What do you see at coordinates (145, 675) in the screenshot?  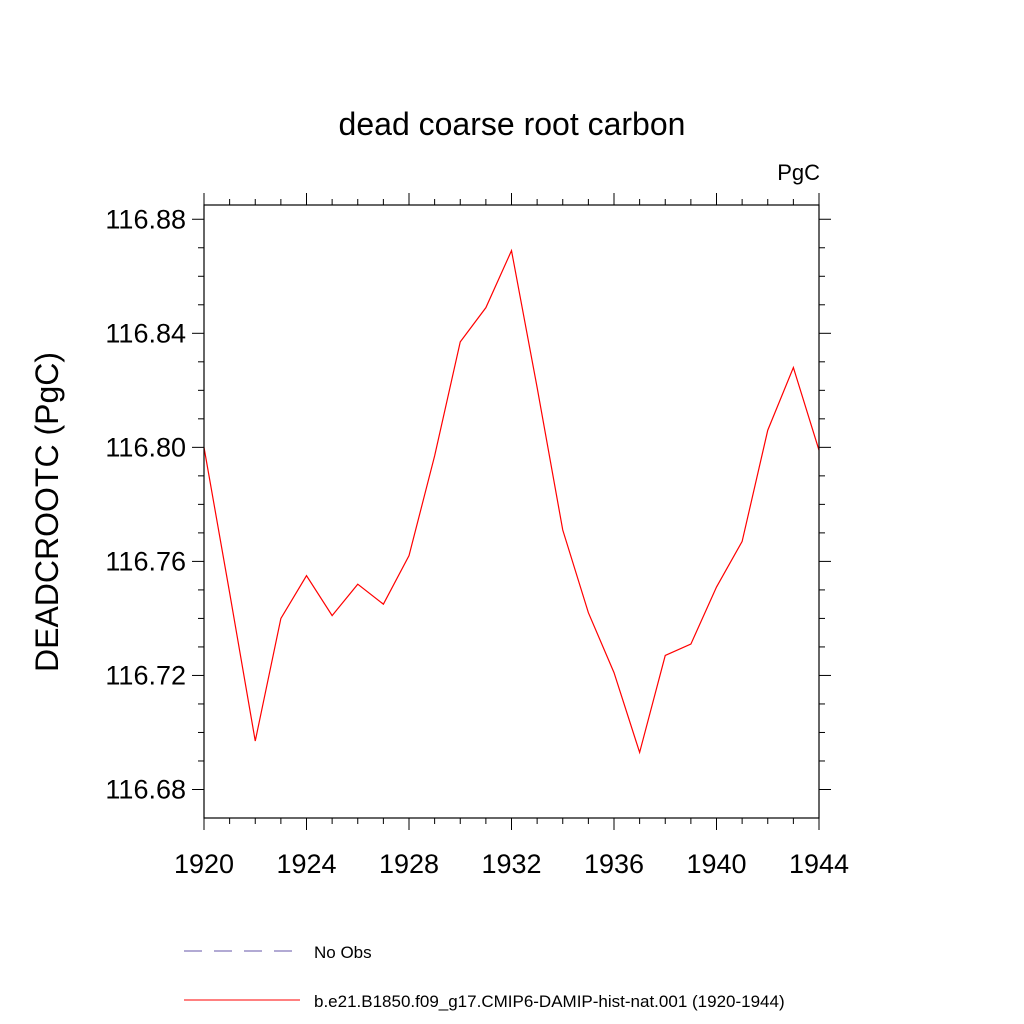 I see `y-tick-label: 116.72` at bounding box center [145, 675].